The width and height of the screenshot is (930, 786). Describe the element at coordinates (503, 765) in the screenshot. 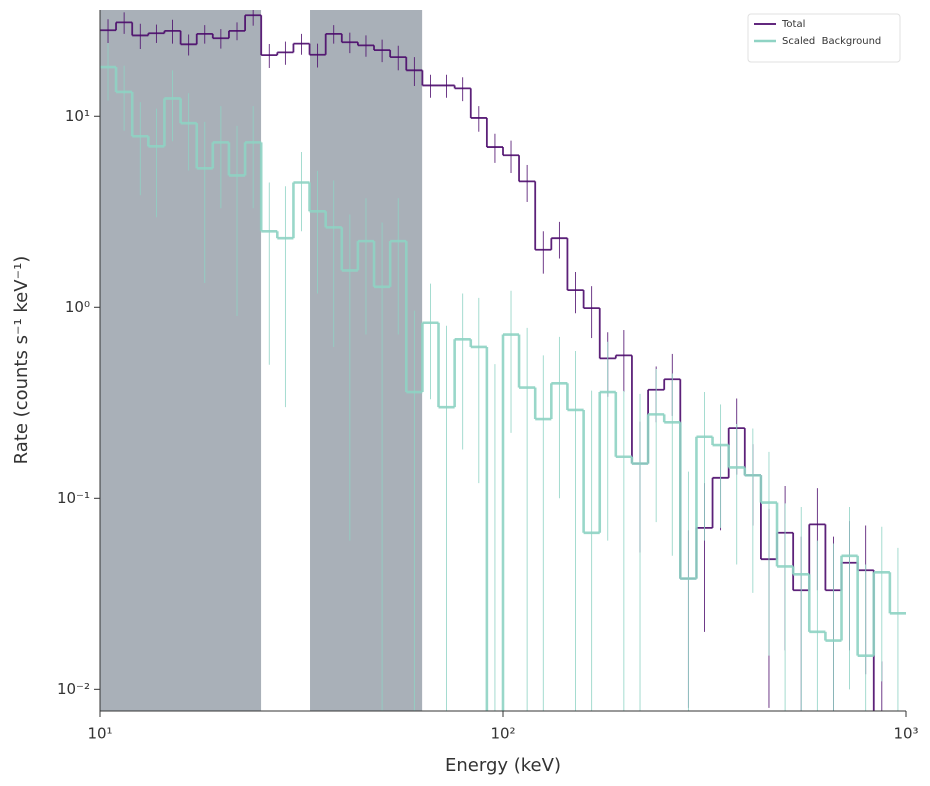

I see `x-axis-label: Energy (keV)` at that location.